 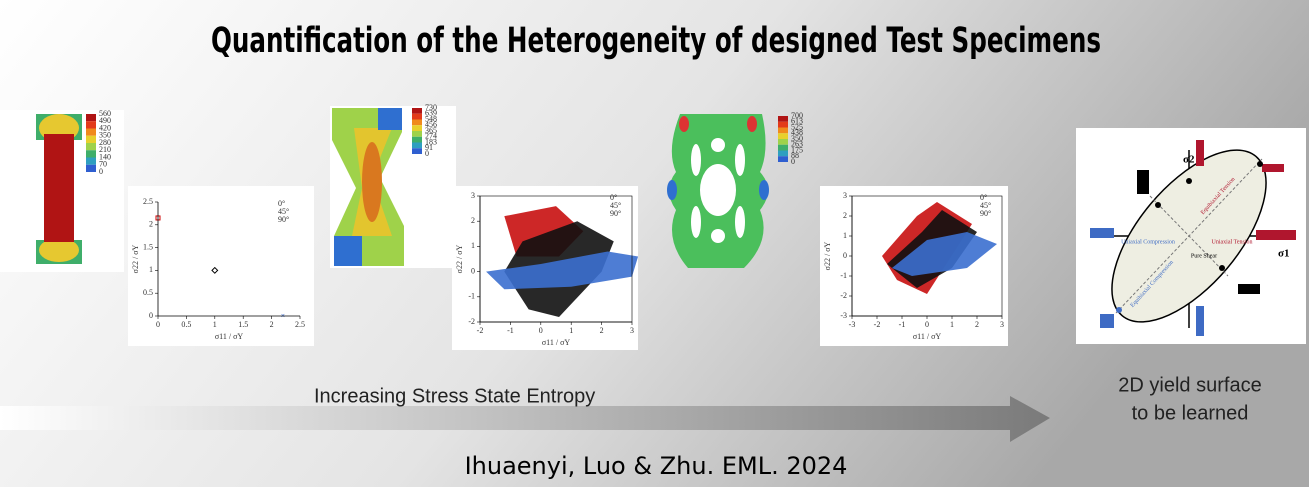 I want to click on y-tick-label: 0.5, so click(x=148, y=292).